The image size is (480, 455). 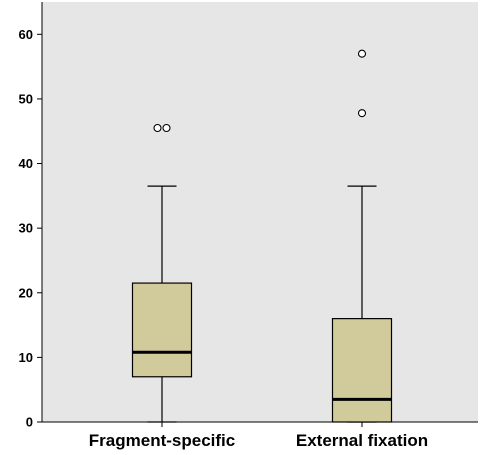 What do you see at coordinates (29, 422) in the screenshot?
I see `y-tick-label: 0` at bounding box center [29, 422].